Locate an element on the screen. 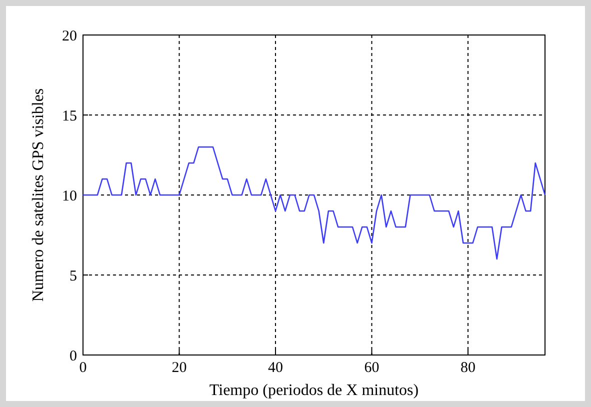  y-tick-label: 15 is located at coordinates (69, 116).